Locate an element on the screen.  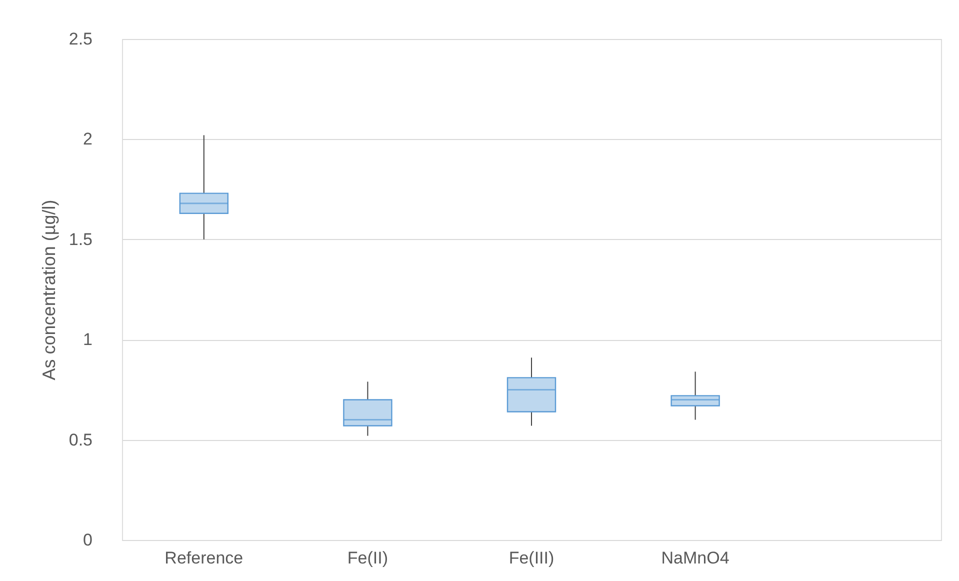
y-tick-label: 0.5 is located at coordinates (80, 440).